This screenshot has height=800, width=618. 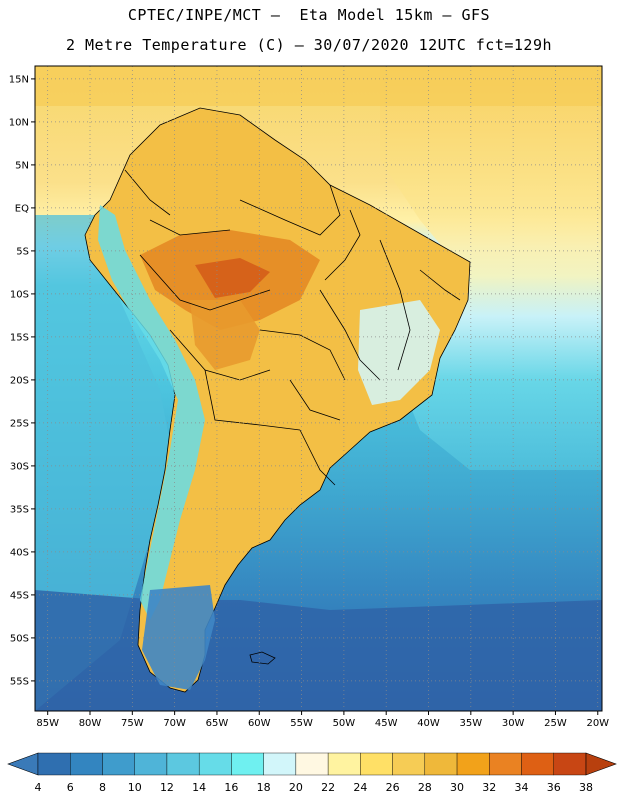 I want to click on lat-tick-label: 5S, so click(x=22, y=251).